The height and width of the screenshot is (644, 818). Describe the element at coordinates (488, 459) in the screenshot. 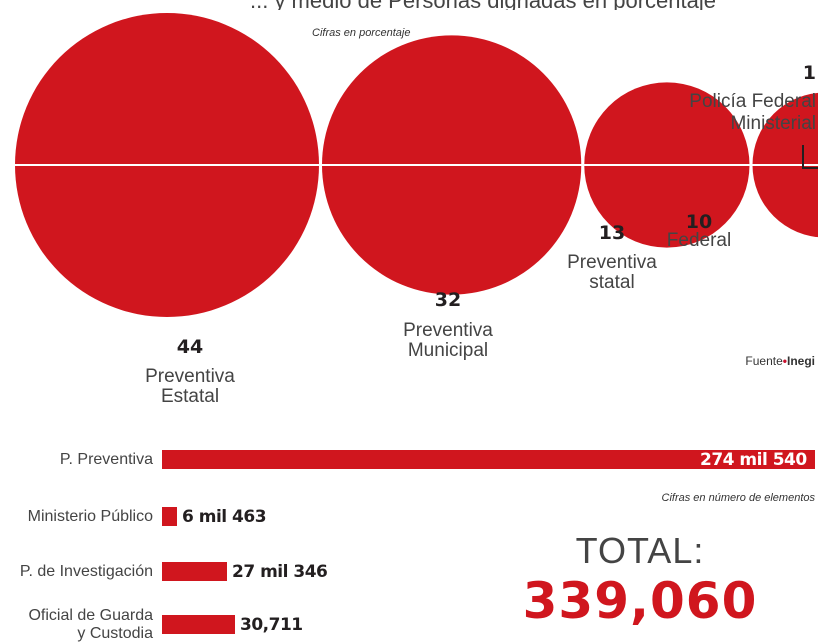

I see `bar-p-preventiva` at that location.